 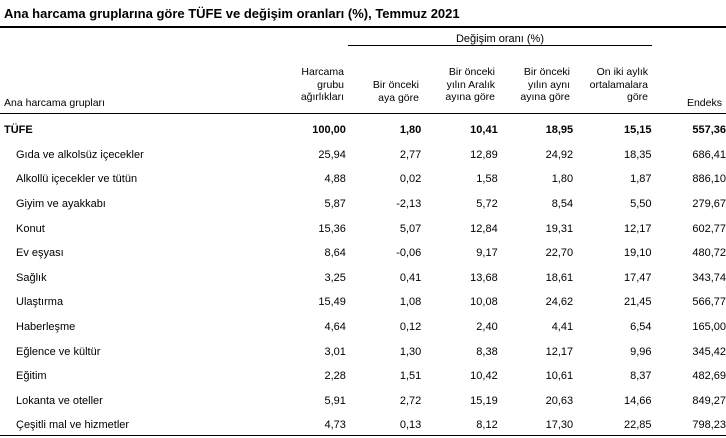 What do you see at coordinates (80, 154) in the screenshot?
I see `row-label: Gıda ve alkolsüz içecekler` at bounding box center [80, 154].